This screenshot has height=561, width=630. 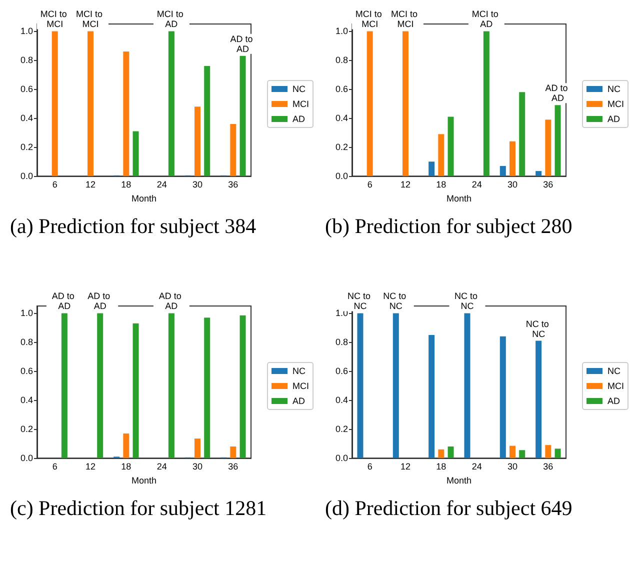 I want to click on text: (d) Prediction for subject 649, so click(x=449, y=508).